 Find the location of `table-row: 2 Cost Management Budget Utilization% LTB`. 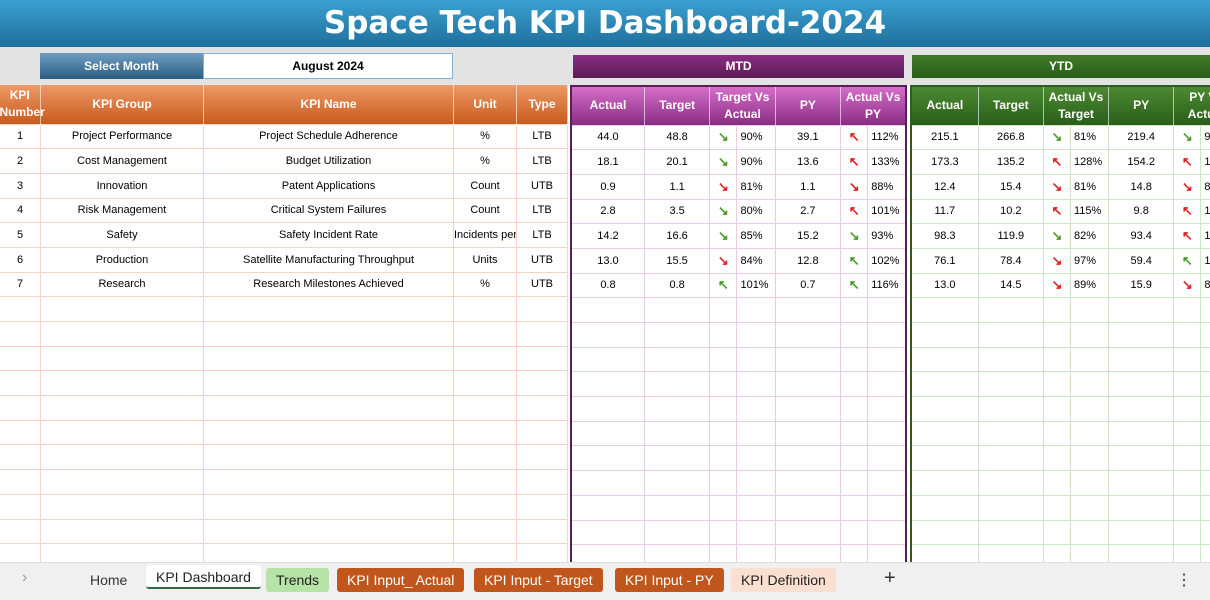

table-row: 2 Cost Management Budget Utilization% LTB is located at coordinates (284, 161).